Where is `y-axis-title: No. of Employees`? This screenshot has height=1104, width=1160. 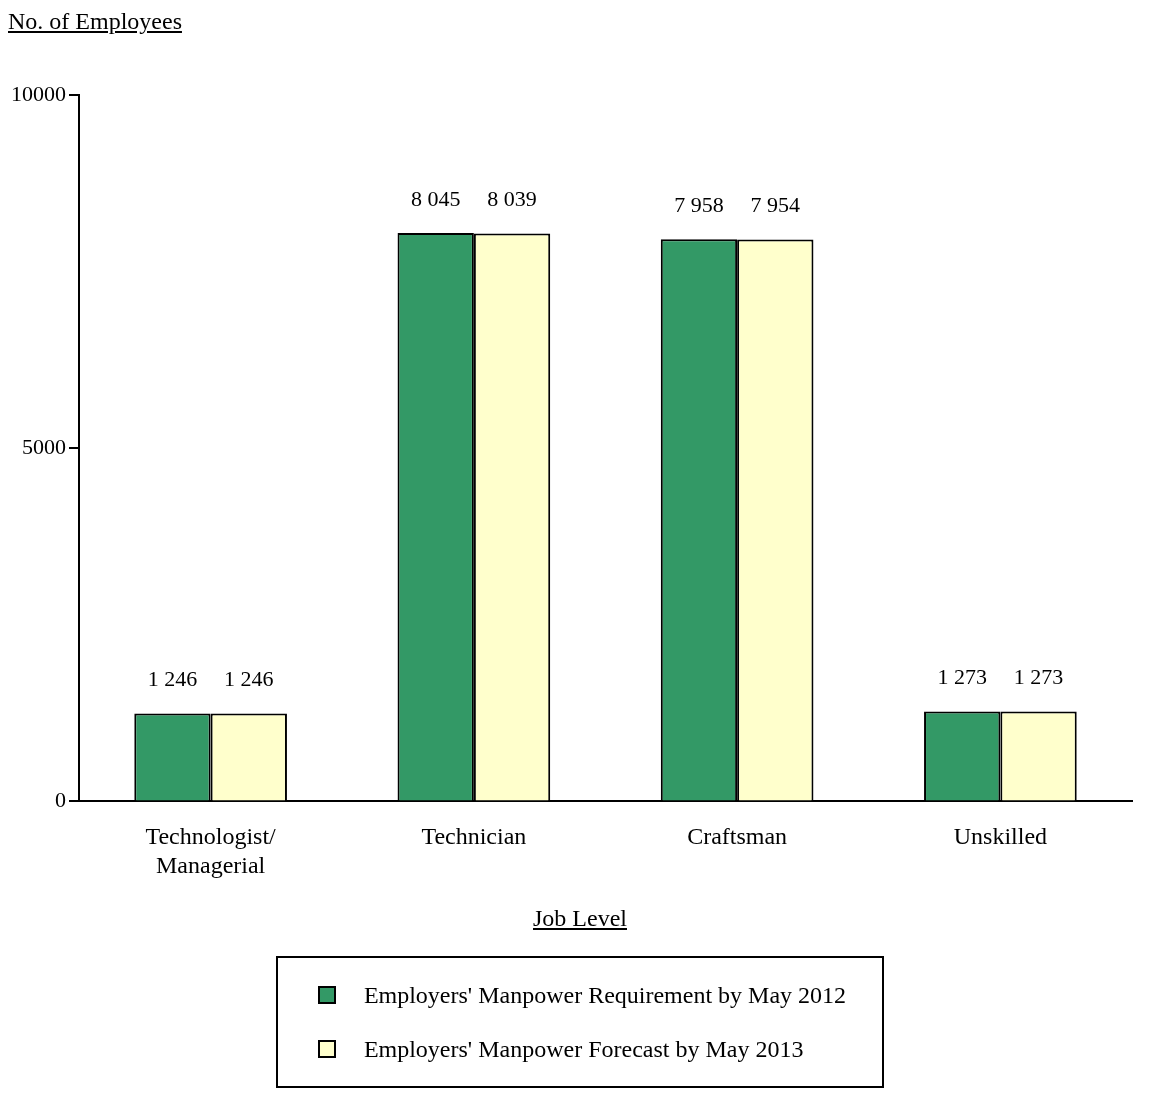 y-axis-title: No. of Employees is located at coordinates (95, 21).